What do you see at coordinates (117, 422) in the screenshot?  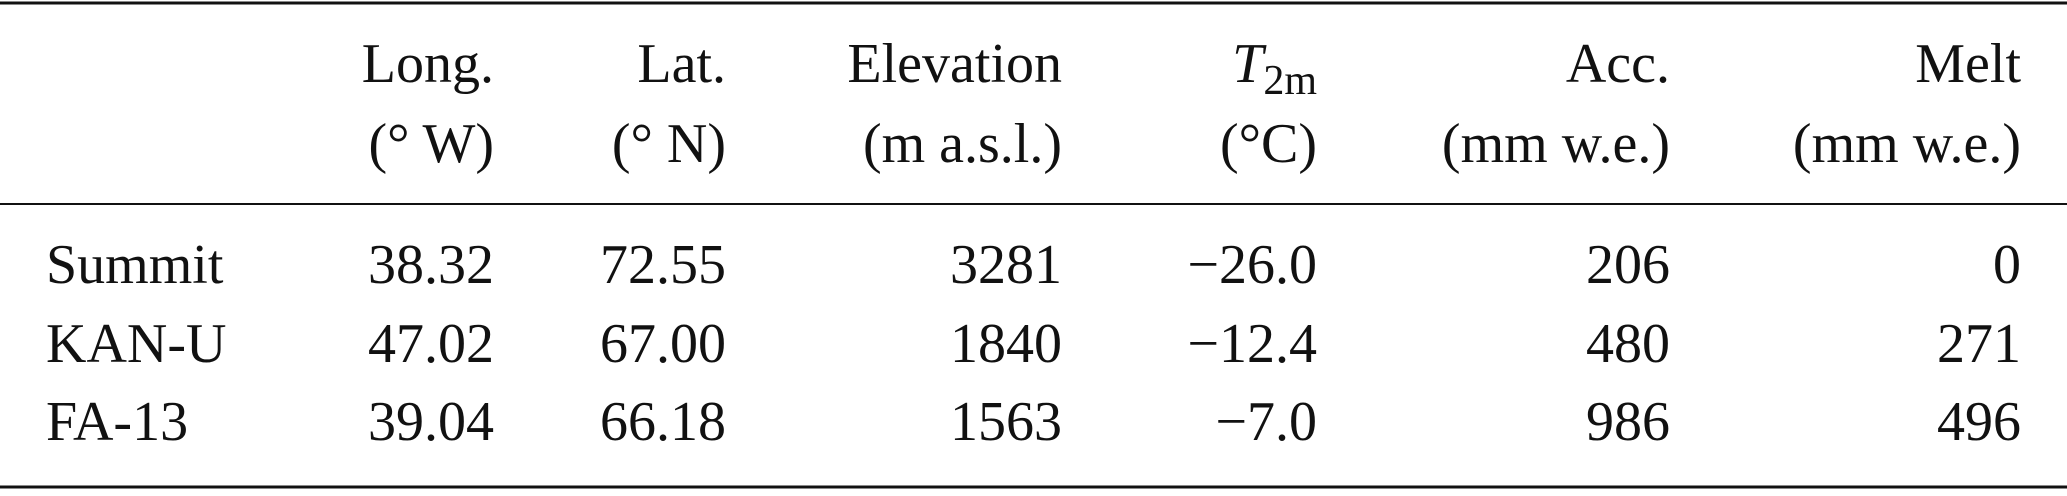 I see `station-name: FA-13` at bounding box center [117, 422].